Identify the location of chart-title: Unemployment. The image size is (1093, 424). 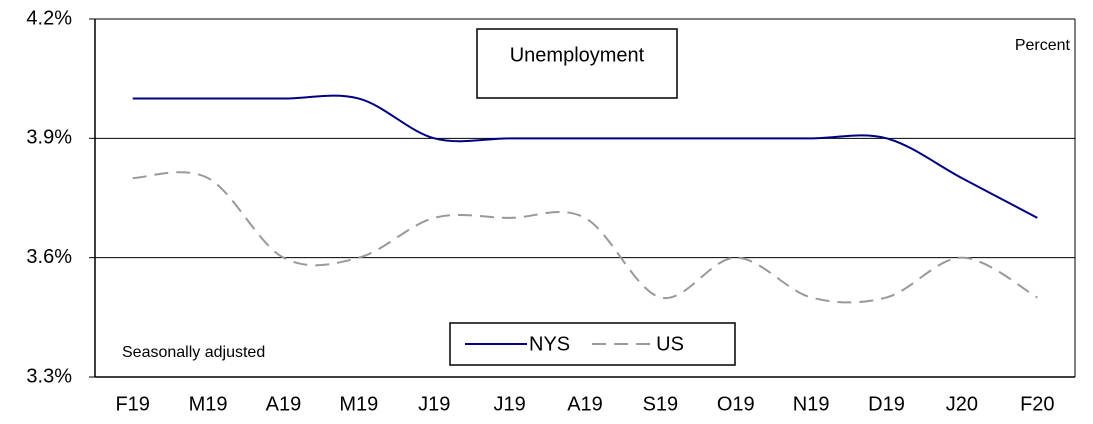
(577, 55).